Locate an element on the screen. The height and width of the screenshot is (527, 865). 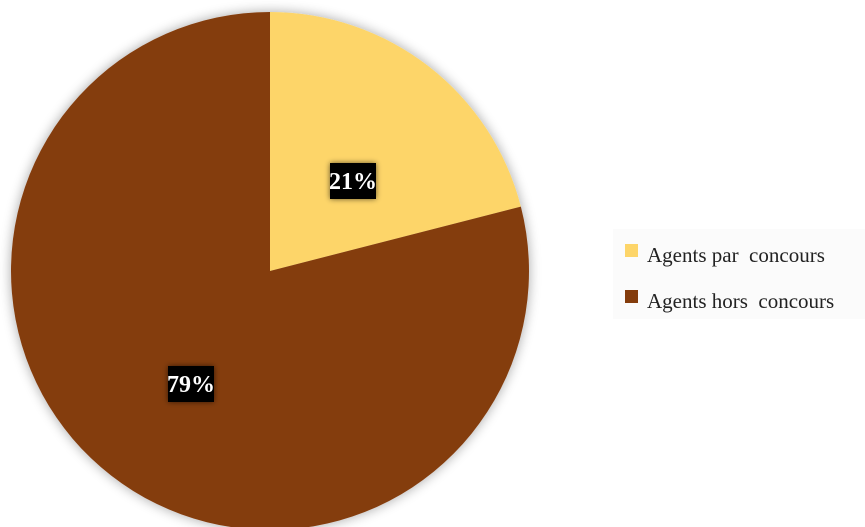
data-label-text: 79% is located at coordinates (191, 385).